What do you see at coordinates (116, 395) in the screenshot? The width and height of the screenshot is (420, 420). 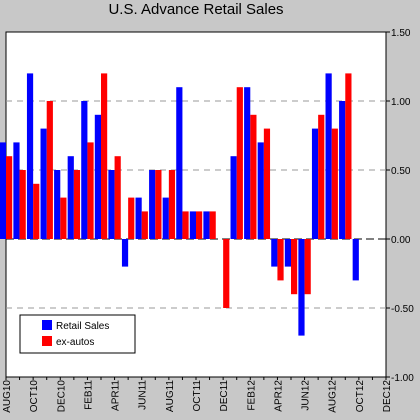 I see `x-tick-label: APR11` at bounding box center [116, 395].